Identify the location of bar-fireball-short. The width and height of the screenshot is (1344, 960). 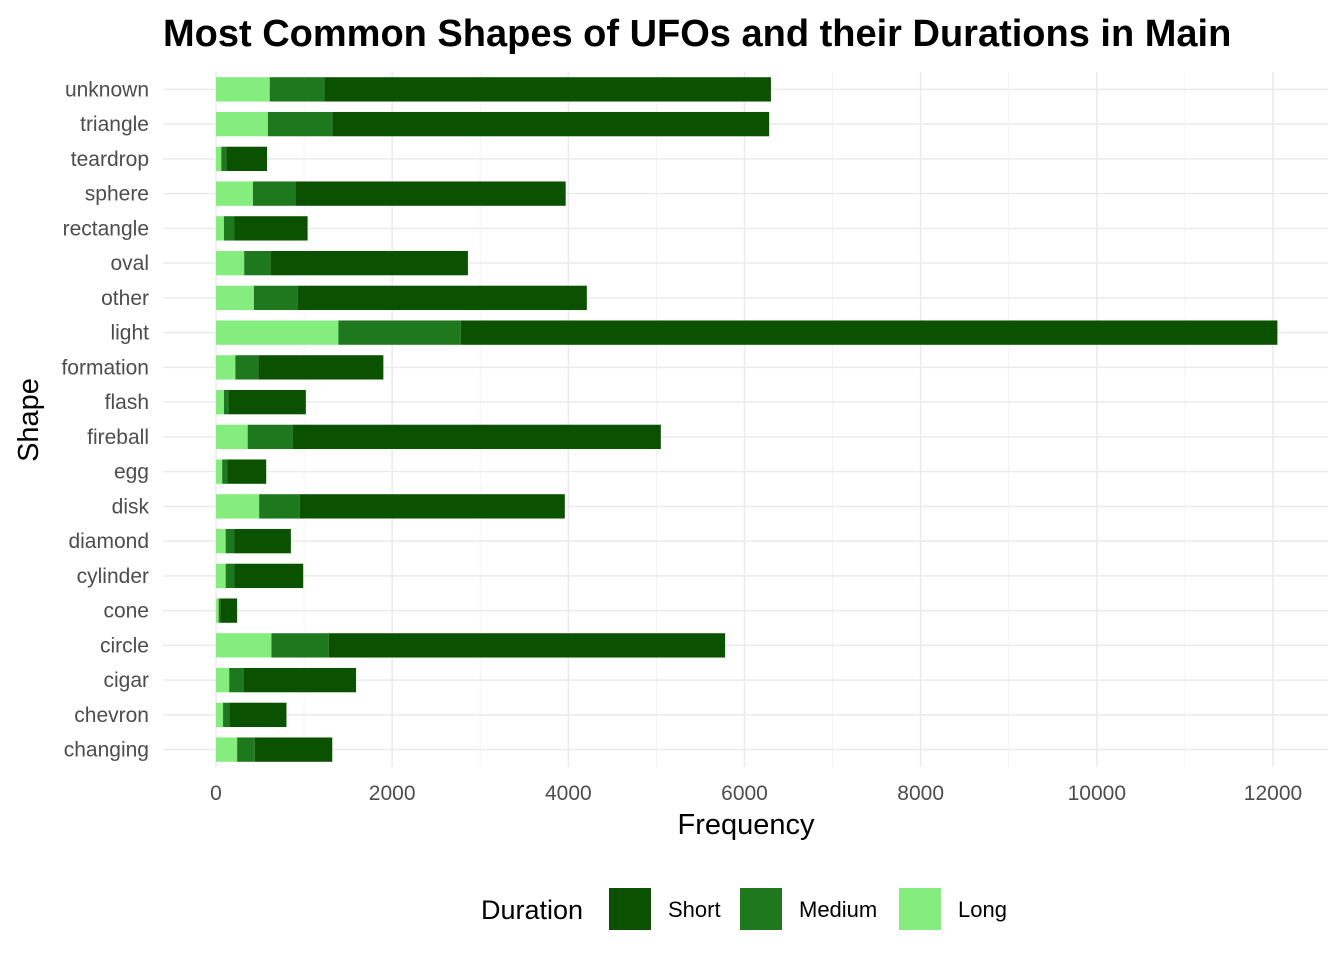
(476, 437).